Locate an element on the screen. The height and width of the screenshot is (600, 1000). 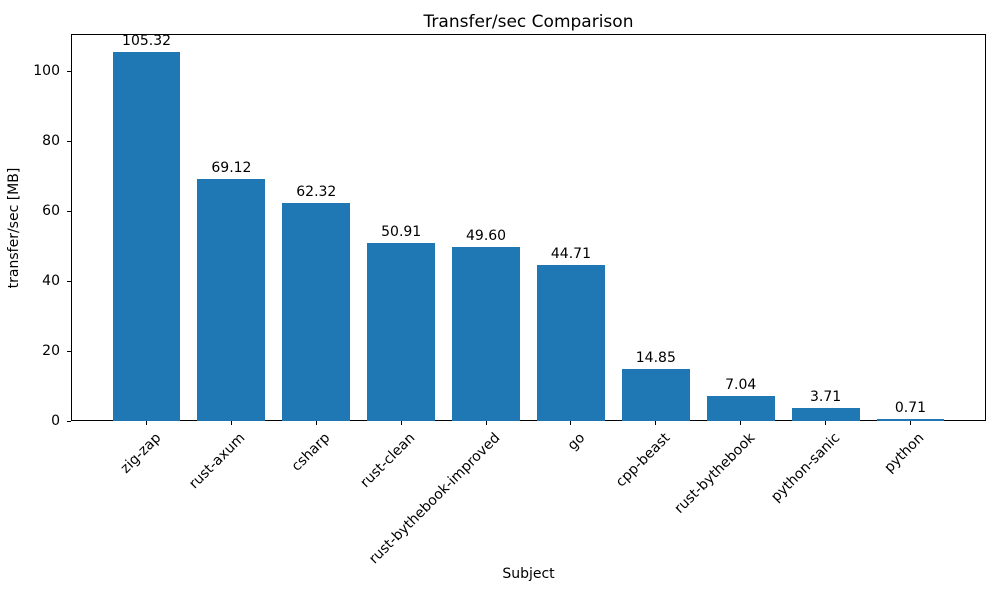
y-tick-label: 100 is located at coordinates (46, 71).